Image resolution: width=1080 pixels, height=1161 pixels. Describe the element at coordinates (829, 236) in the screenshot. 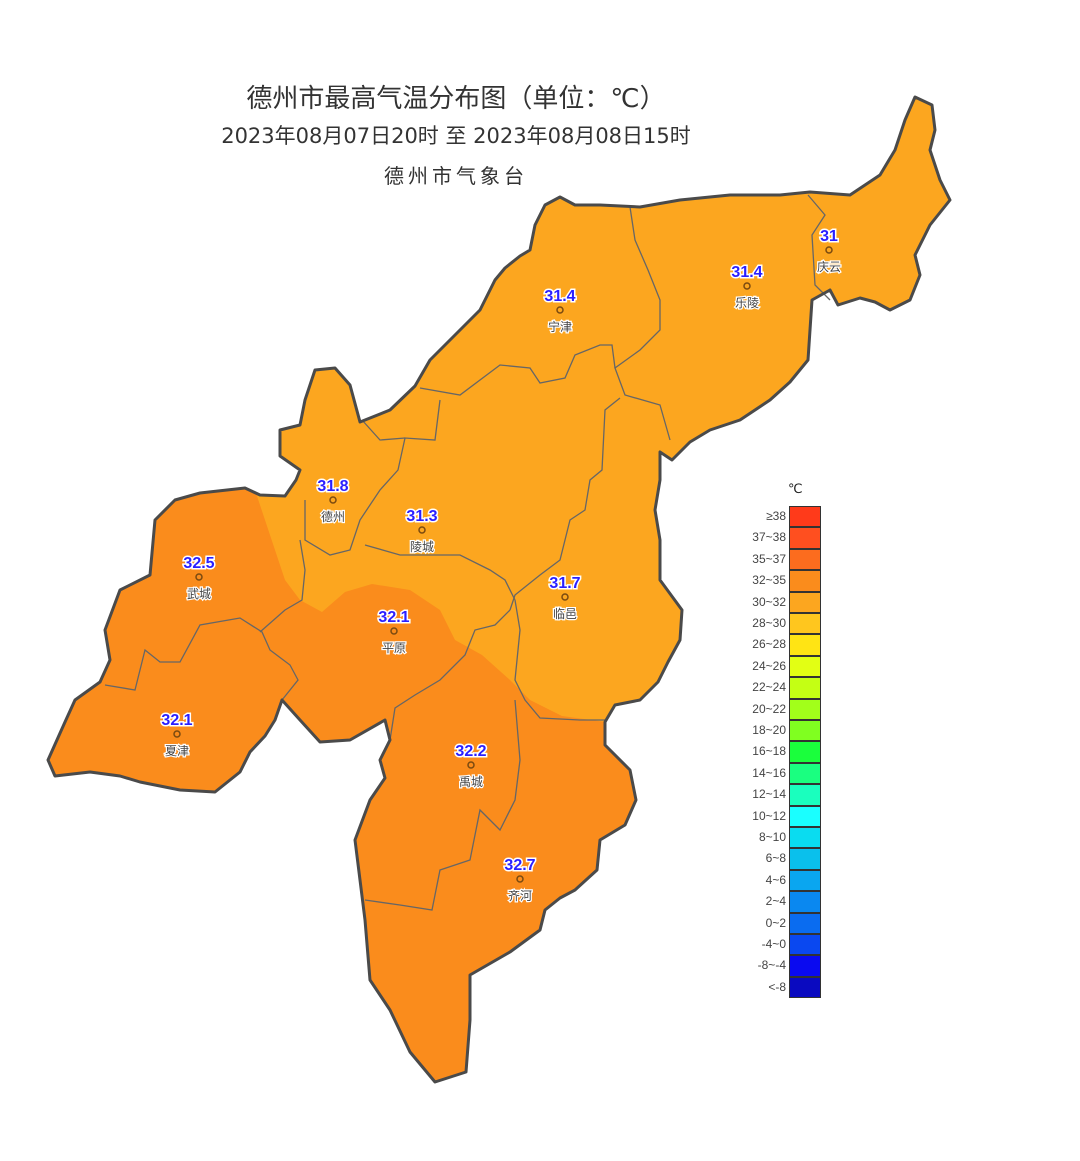

I see `station-value: 31` at that location.